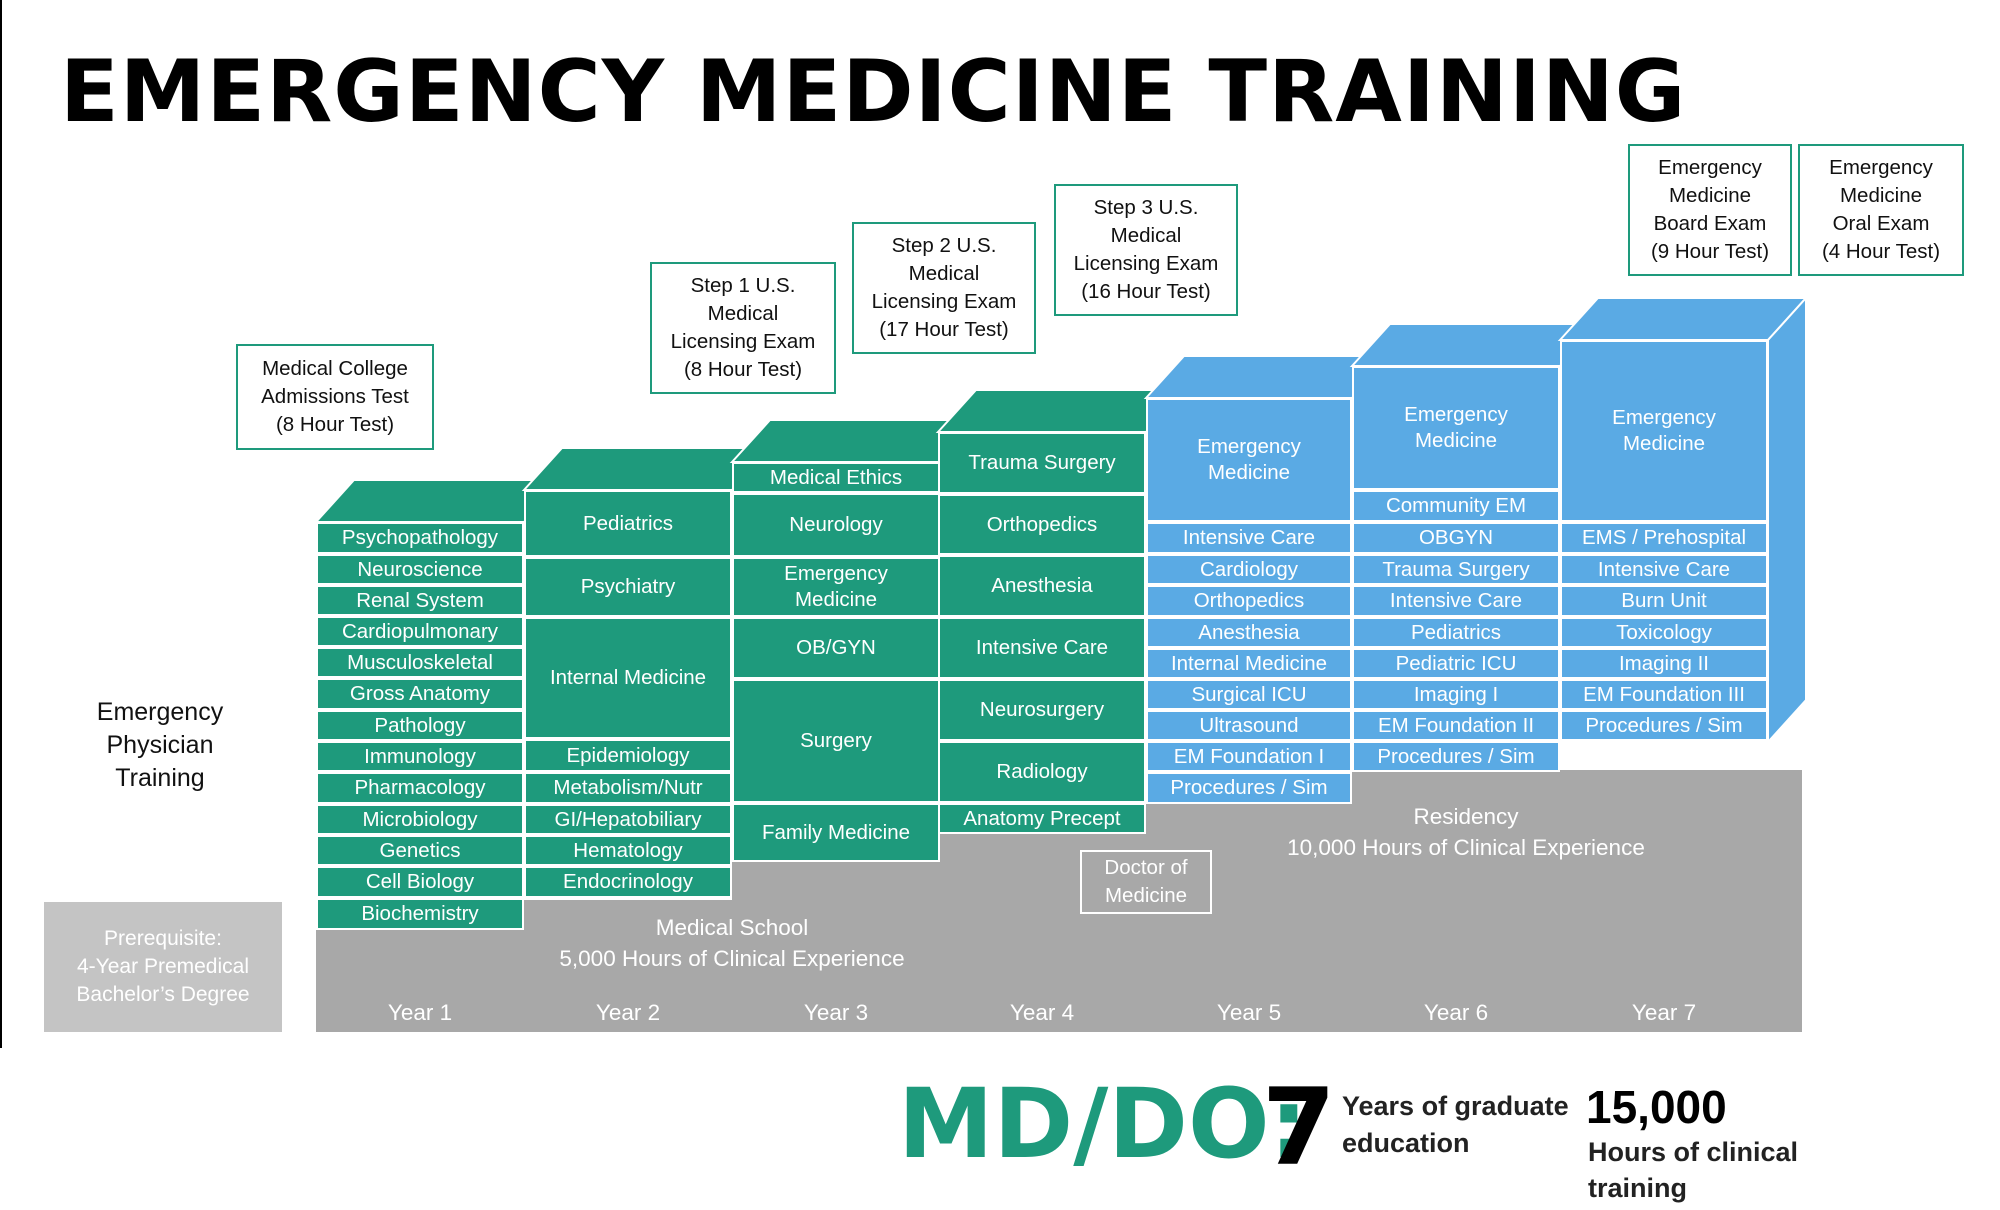 The height and width of the screenshot is (1210, 2000). I want to click on side-label: Emergency Physician Training, so click(160, 745).